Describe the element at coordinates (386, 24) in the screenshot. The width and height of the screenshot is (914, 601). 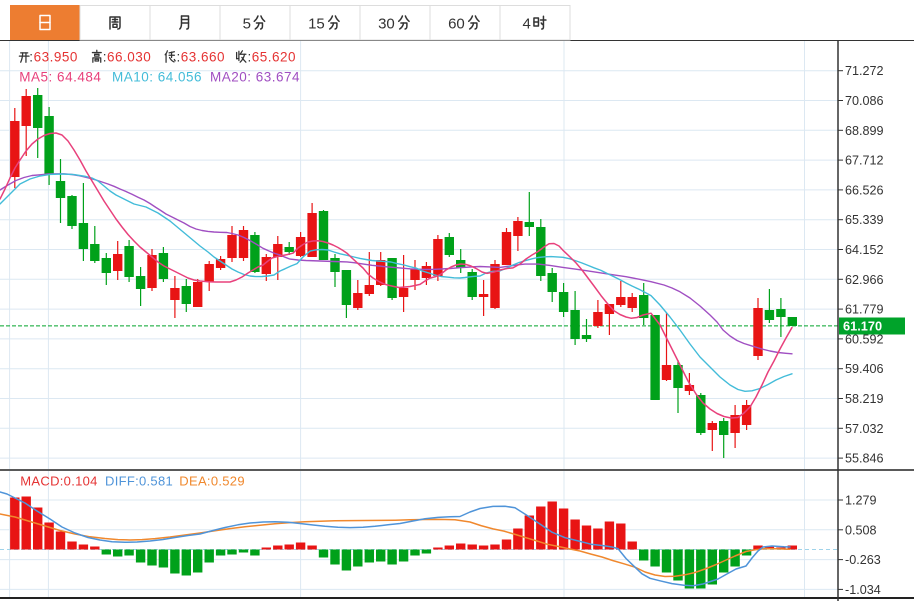
I see `svg-text: 30` at that location.